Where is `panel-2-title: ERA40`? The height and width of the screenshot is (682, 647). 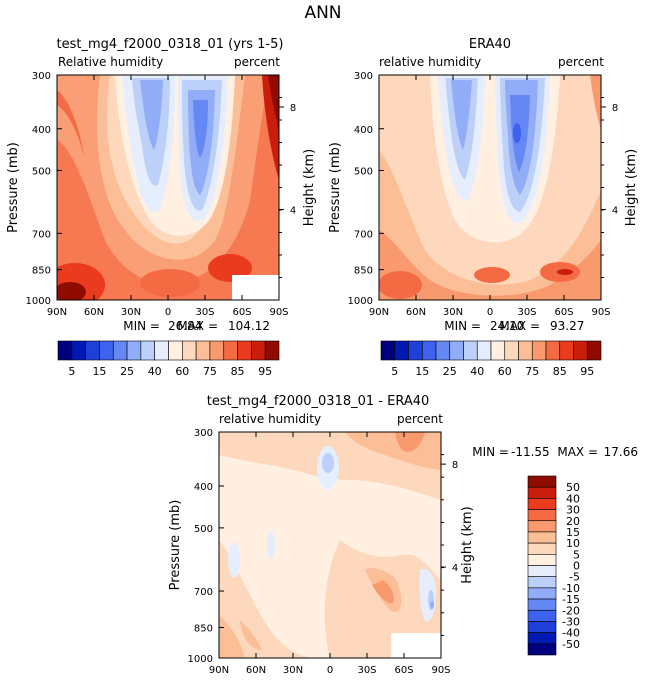 panel-2-title: ERA40 is located at coordinates (490, 44).